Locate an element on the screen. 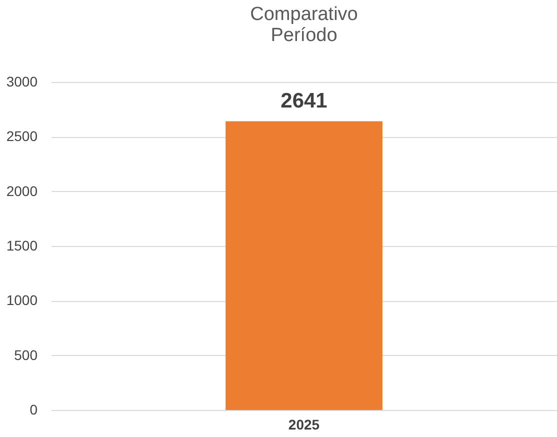 The image size is (557, 437). y-tick-label: 1500 is located at coordinates (22, 246).